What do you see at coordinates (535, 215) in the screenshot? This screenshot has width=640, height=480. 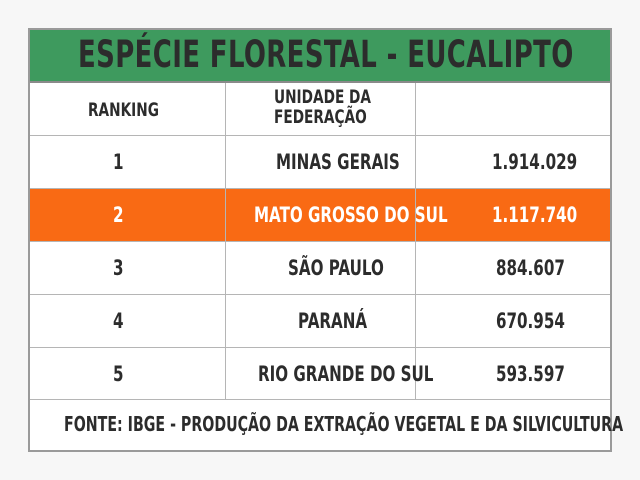 I see `value: 1.117.740` at bounding box center [535, 215].